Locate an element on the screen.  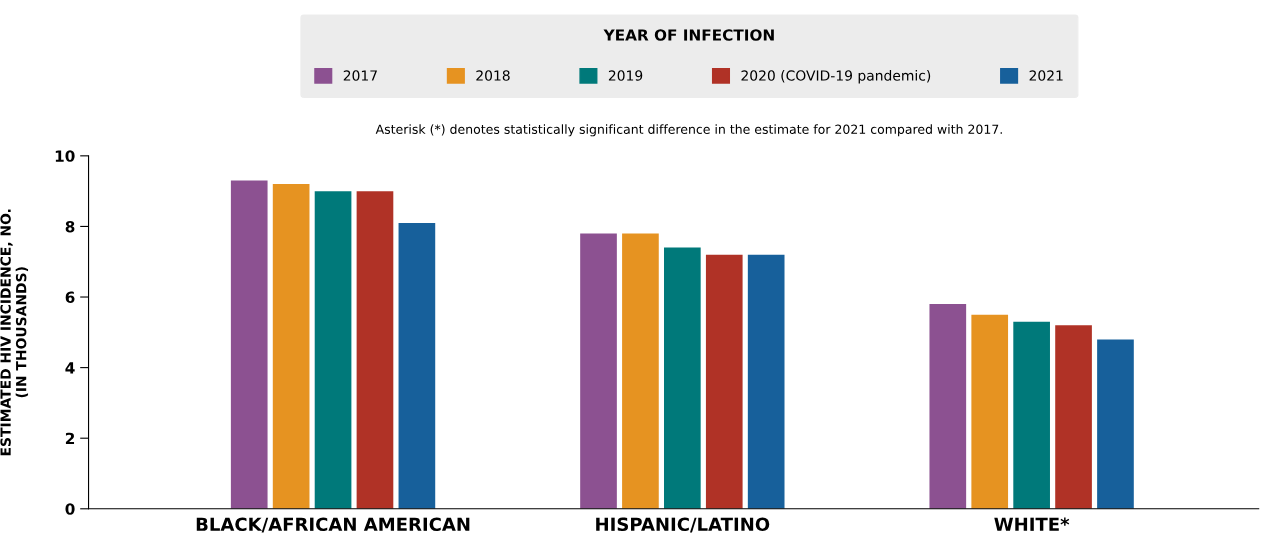
legend-label: 2019 is located at coordinates (625, 75).